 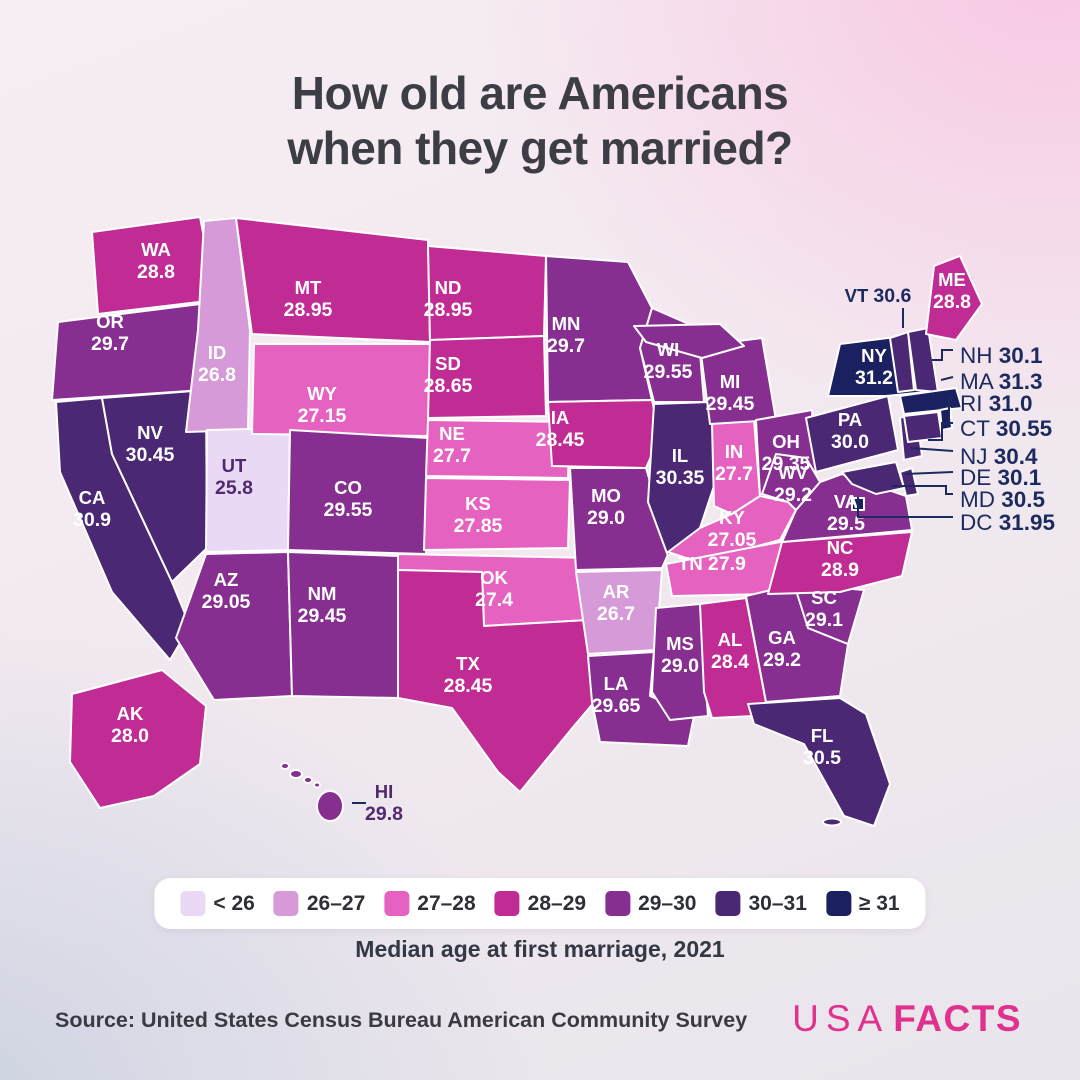 I want to click on state-label-ca: CA 30.9, so click(x=92, y=509).